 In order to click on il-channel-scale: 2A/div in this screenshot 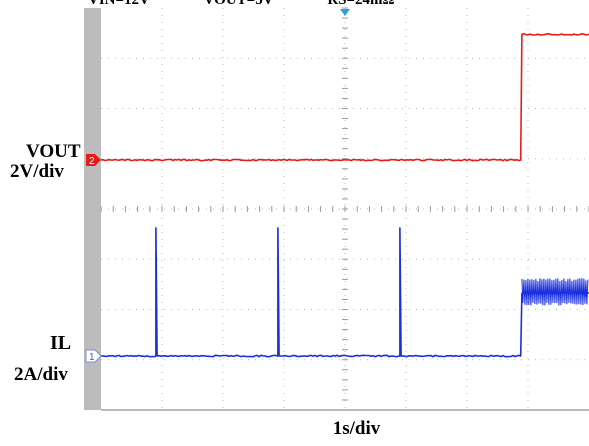, I will do `click(41, 375)`.